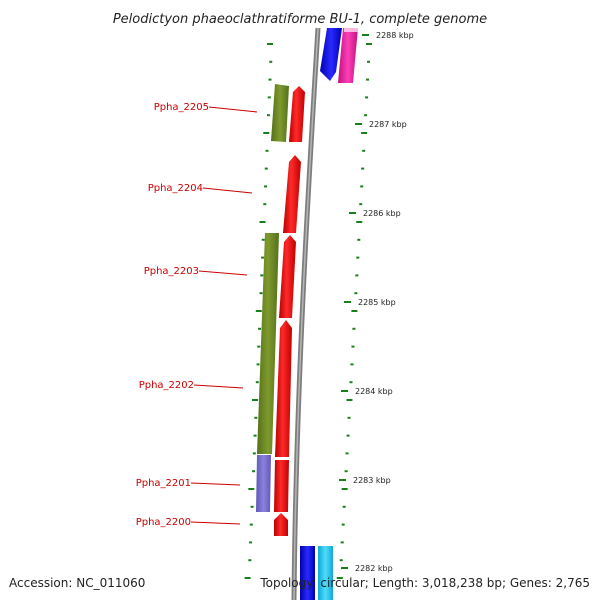  What do you see at coordinates (307, 573) in the screenshot?
I see `cds-blue-bottom` at bounding box center [307, 573].